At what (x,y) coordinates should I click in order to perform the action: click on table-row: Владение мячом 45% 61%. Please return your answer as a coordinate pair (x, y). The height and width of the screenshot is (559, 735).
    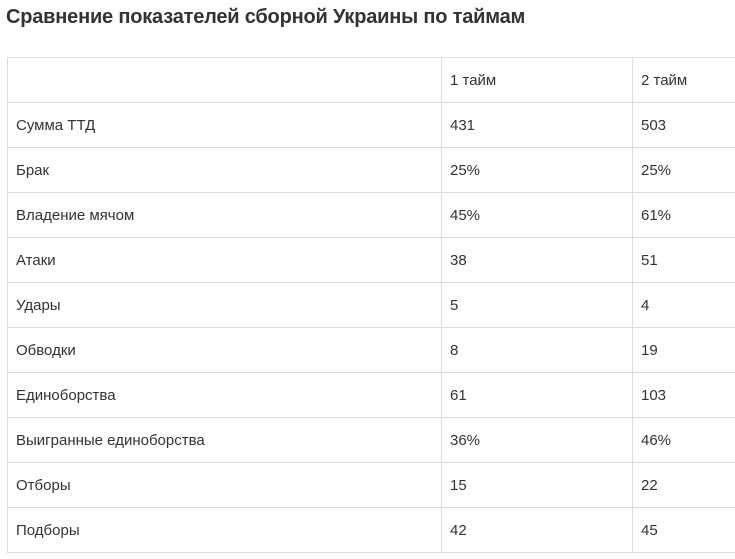
    Looking at the image, I should click on (371, 215).